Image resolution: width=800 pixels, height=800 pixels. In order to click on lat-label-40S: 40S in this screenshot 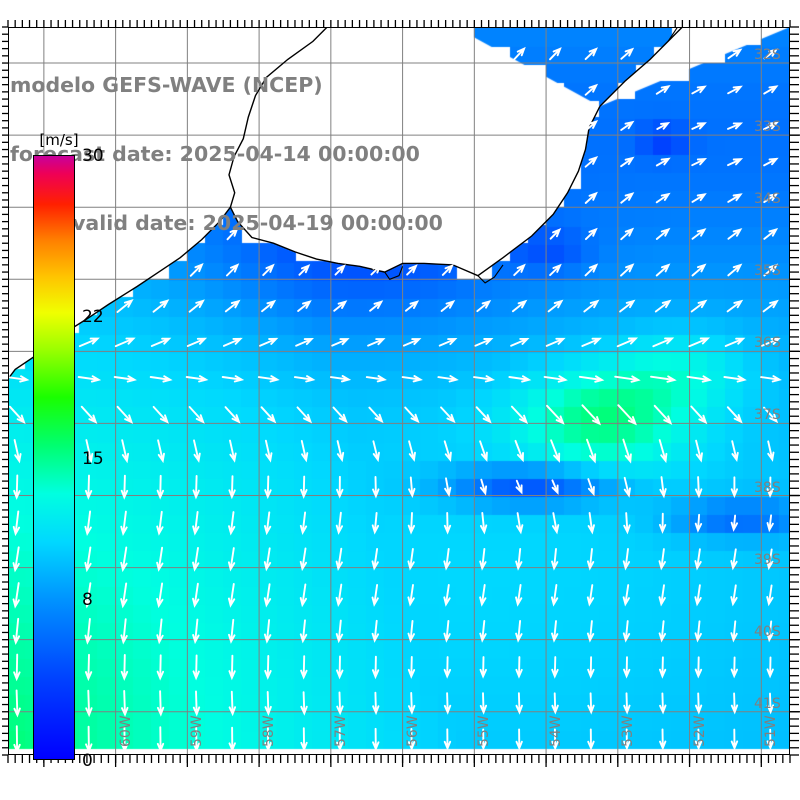, I will do `click(767, 631)`.